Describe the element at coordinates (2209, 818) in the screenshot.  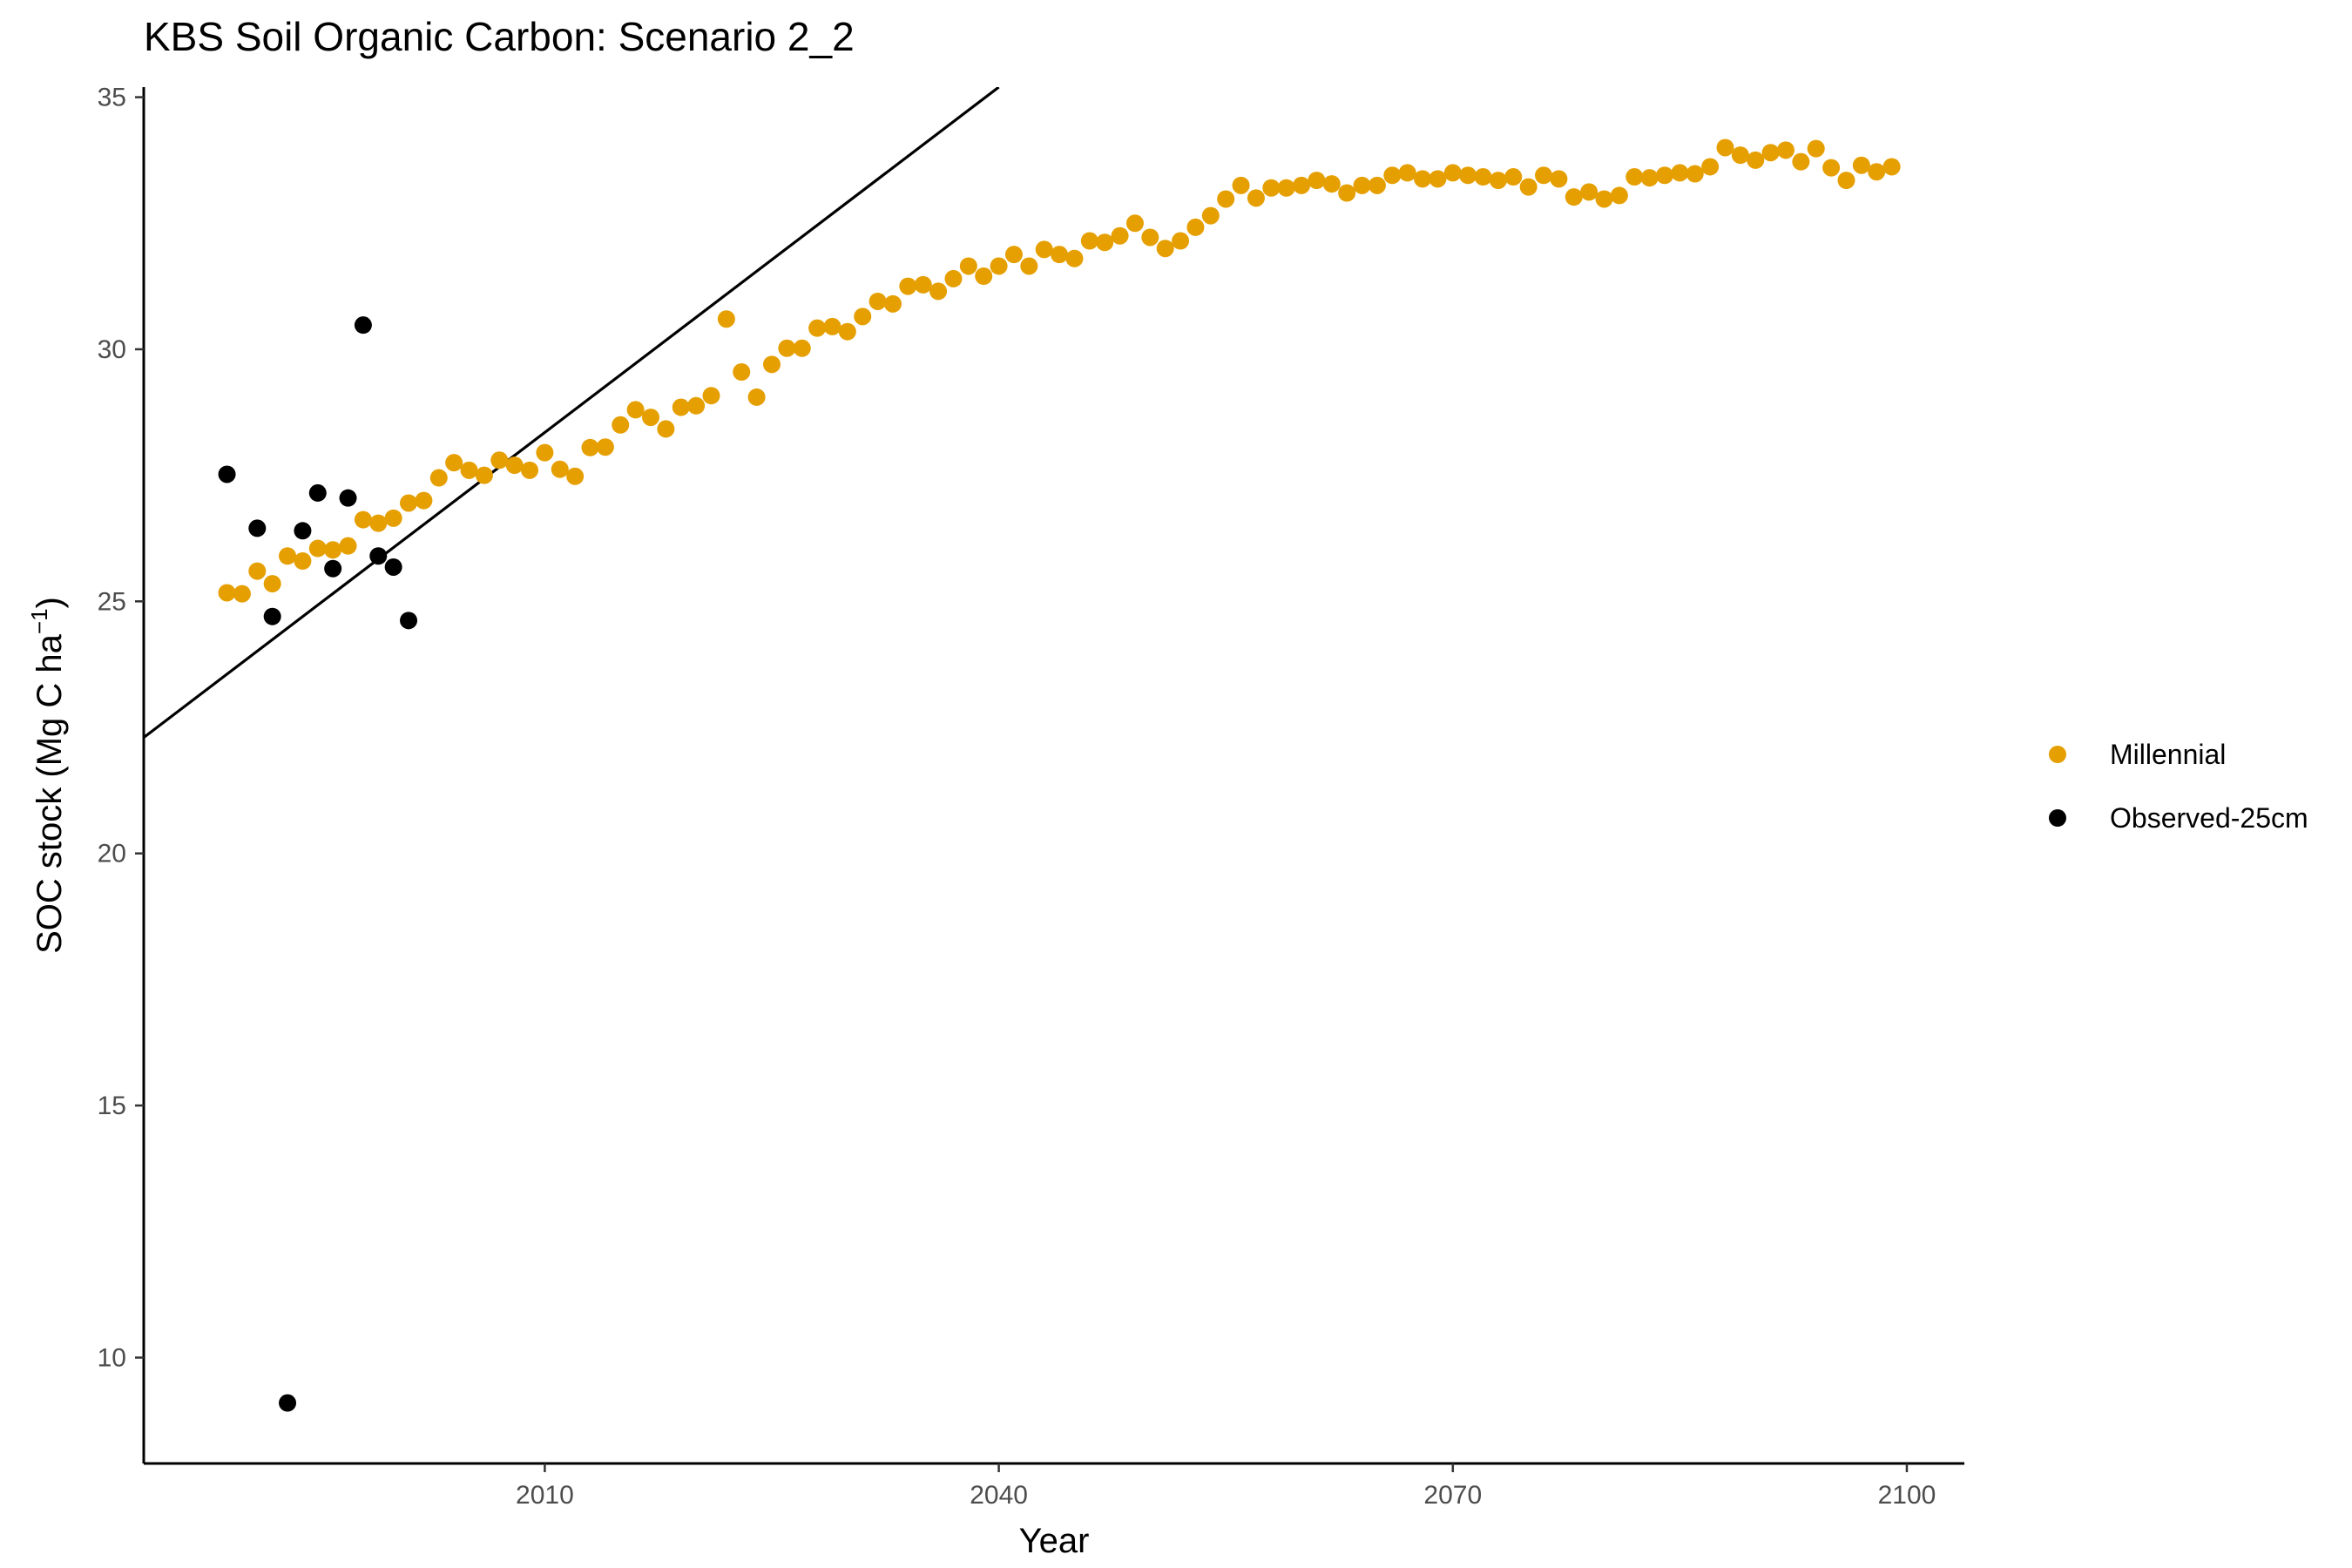
I see `legend-label-observed: Observed-25cm` at that location.